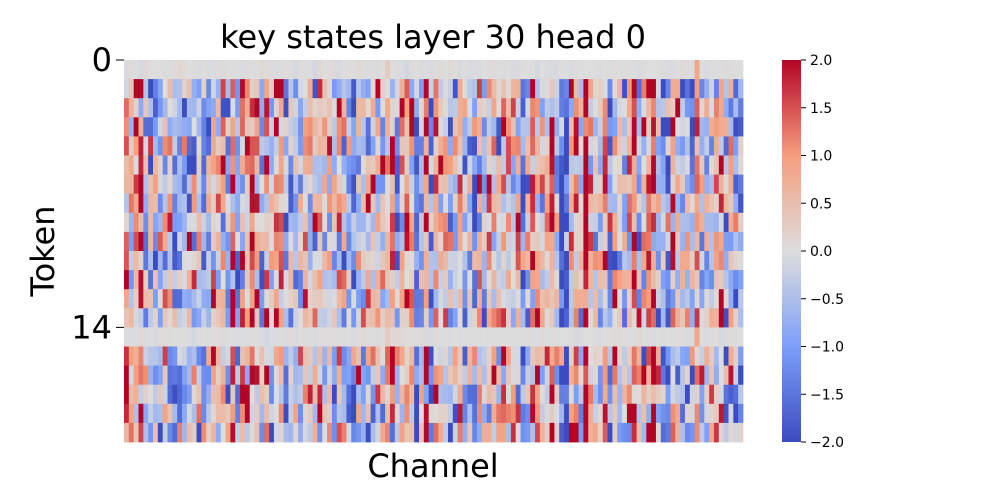  What do you see at coordinates (821, 157) in the screenshot?
I see `colorbar-tick-label: 1.0` at bounding box center [821, 157].